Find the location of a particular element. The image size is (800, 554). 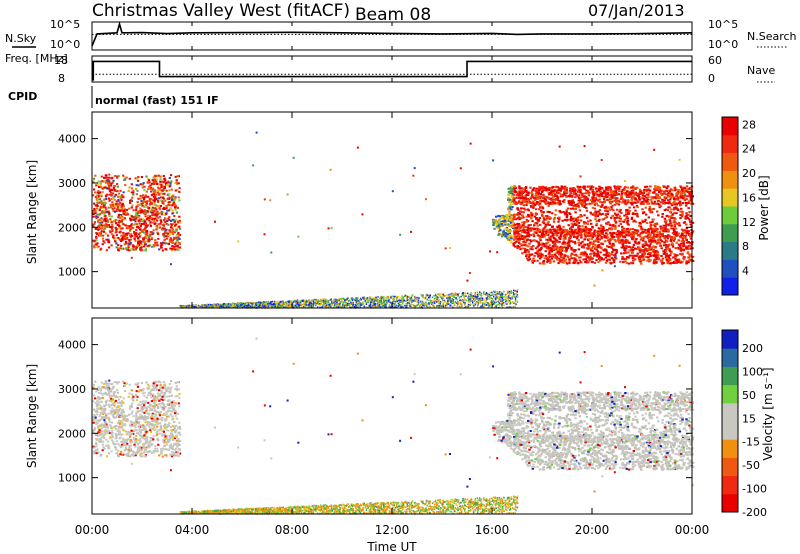

velocity-colorbar: 200 100 50 15 -15 -50 -100 -200 is located at coordinates (744, 424).